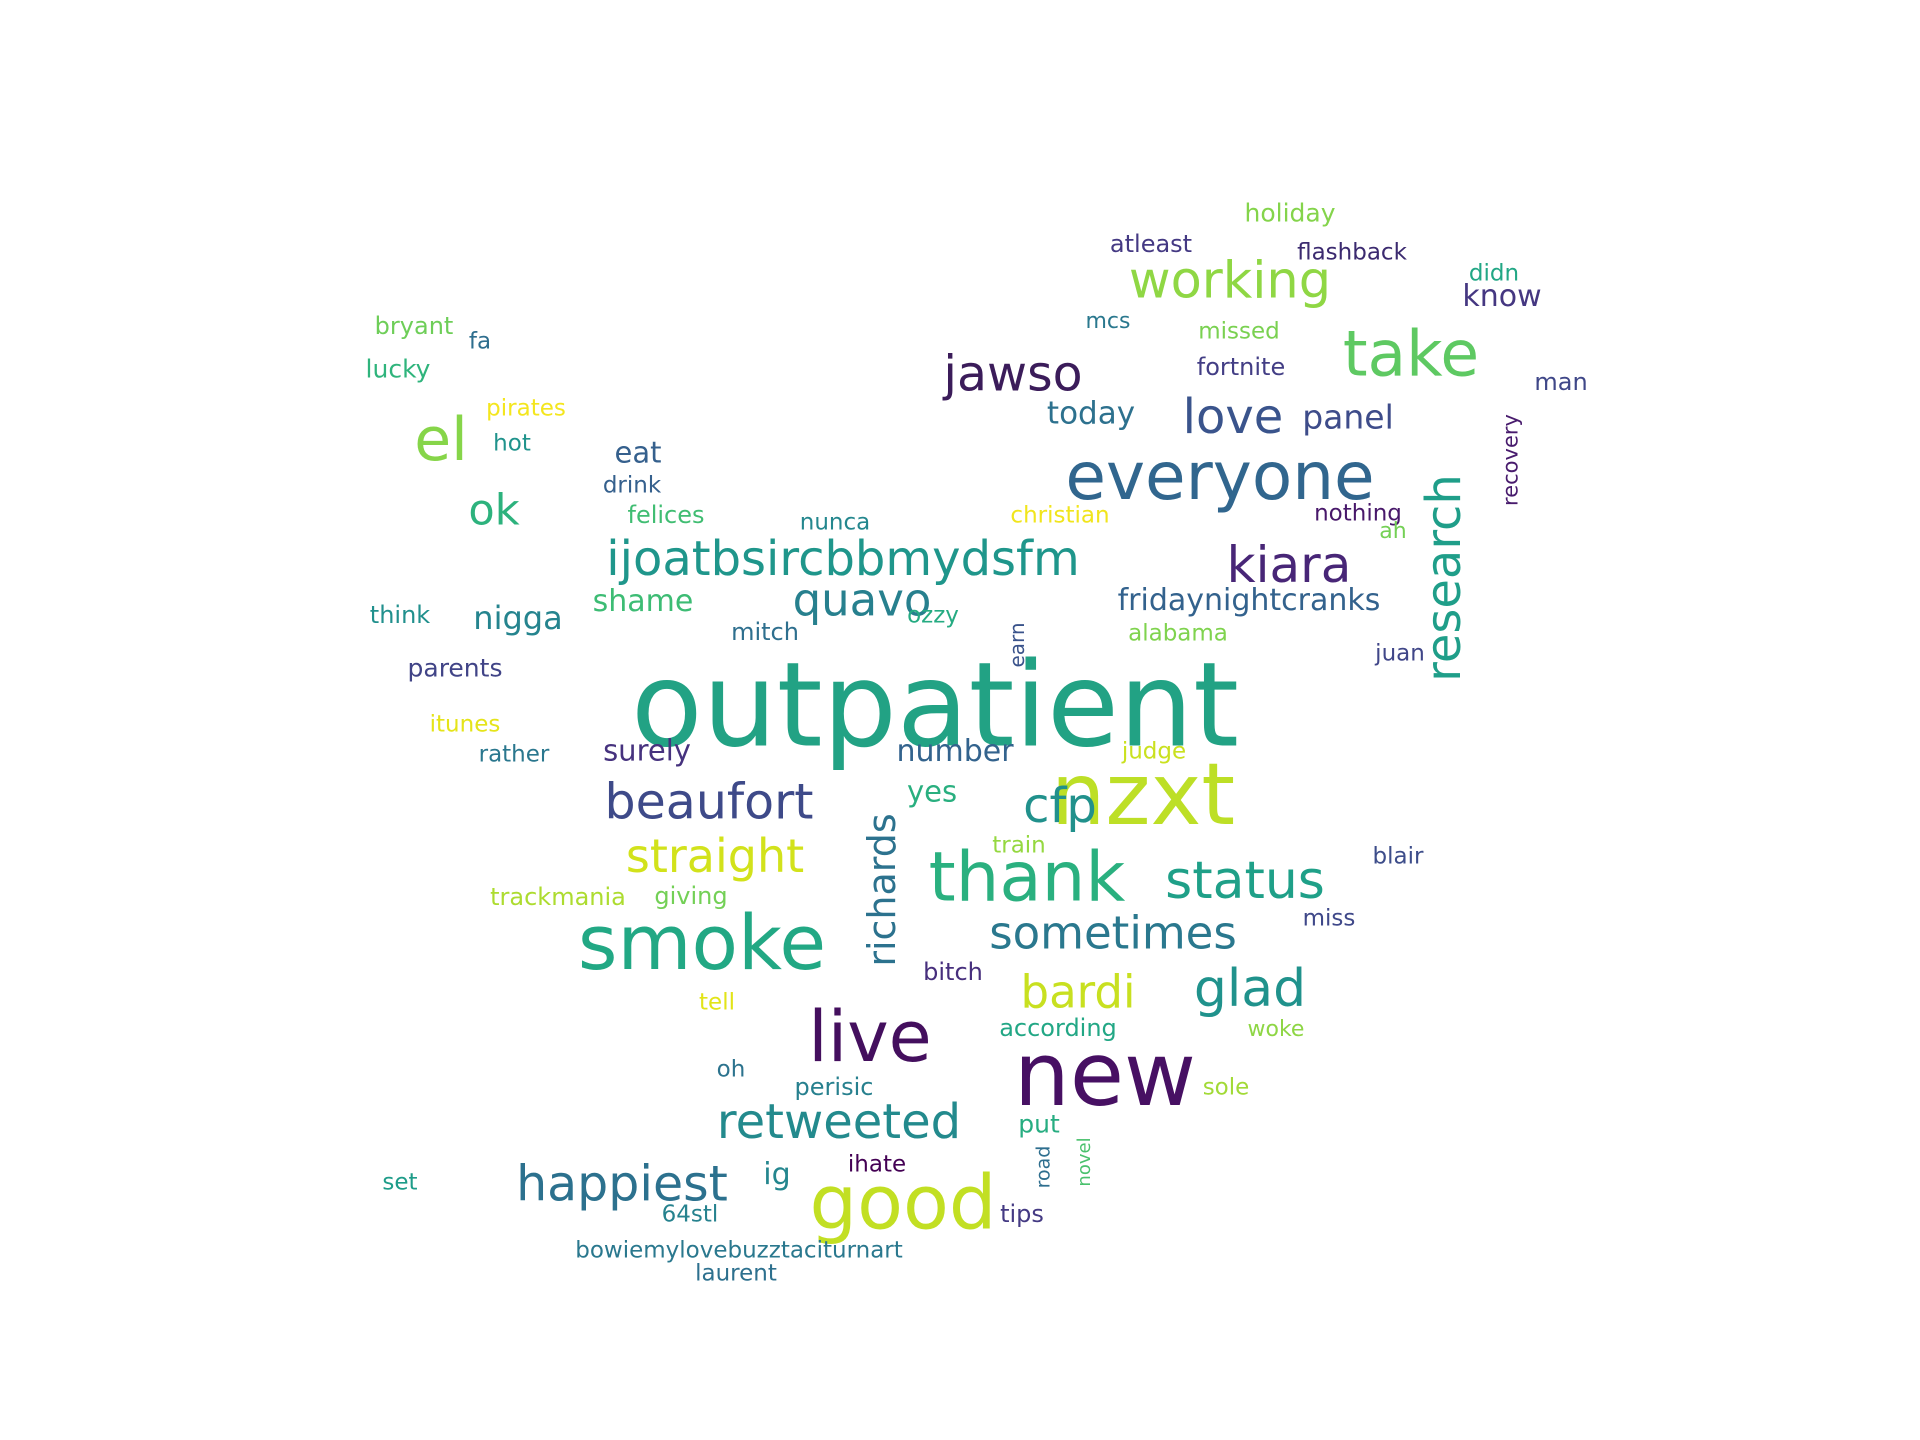 The width and height of the screenshot is (1920, 1440). What do you see at coordinates (690, 1214) in the screenshot?
I see `word: 64stl` at bounding box center [690, 1214].